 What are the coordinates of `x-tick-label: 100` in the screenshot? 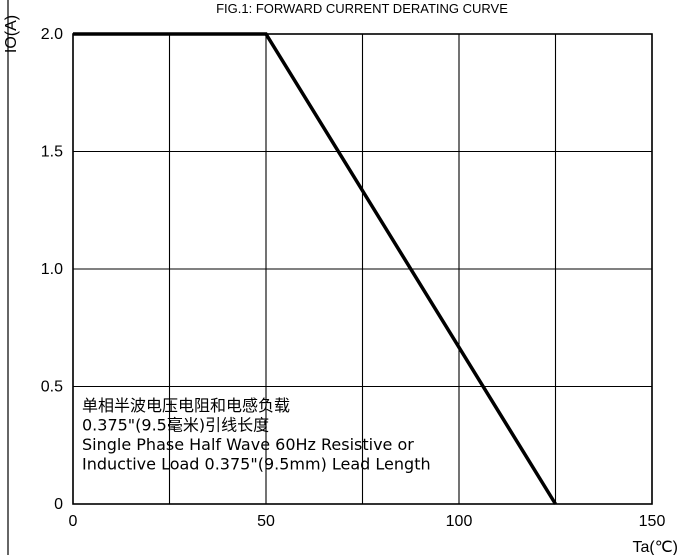 It's located at (459, 521).